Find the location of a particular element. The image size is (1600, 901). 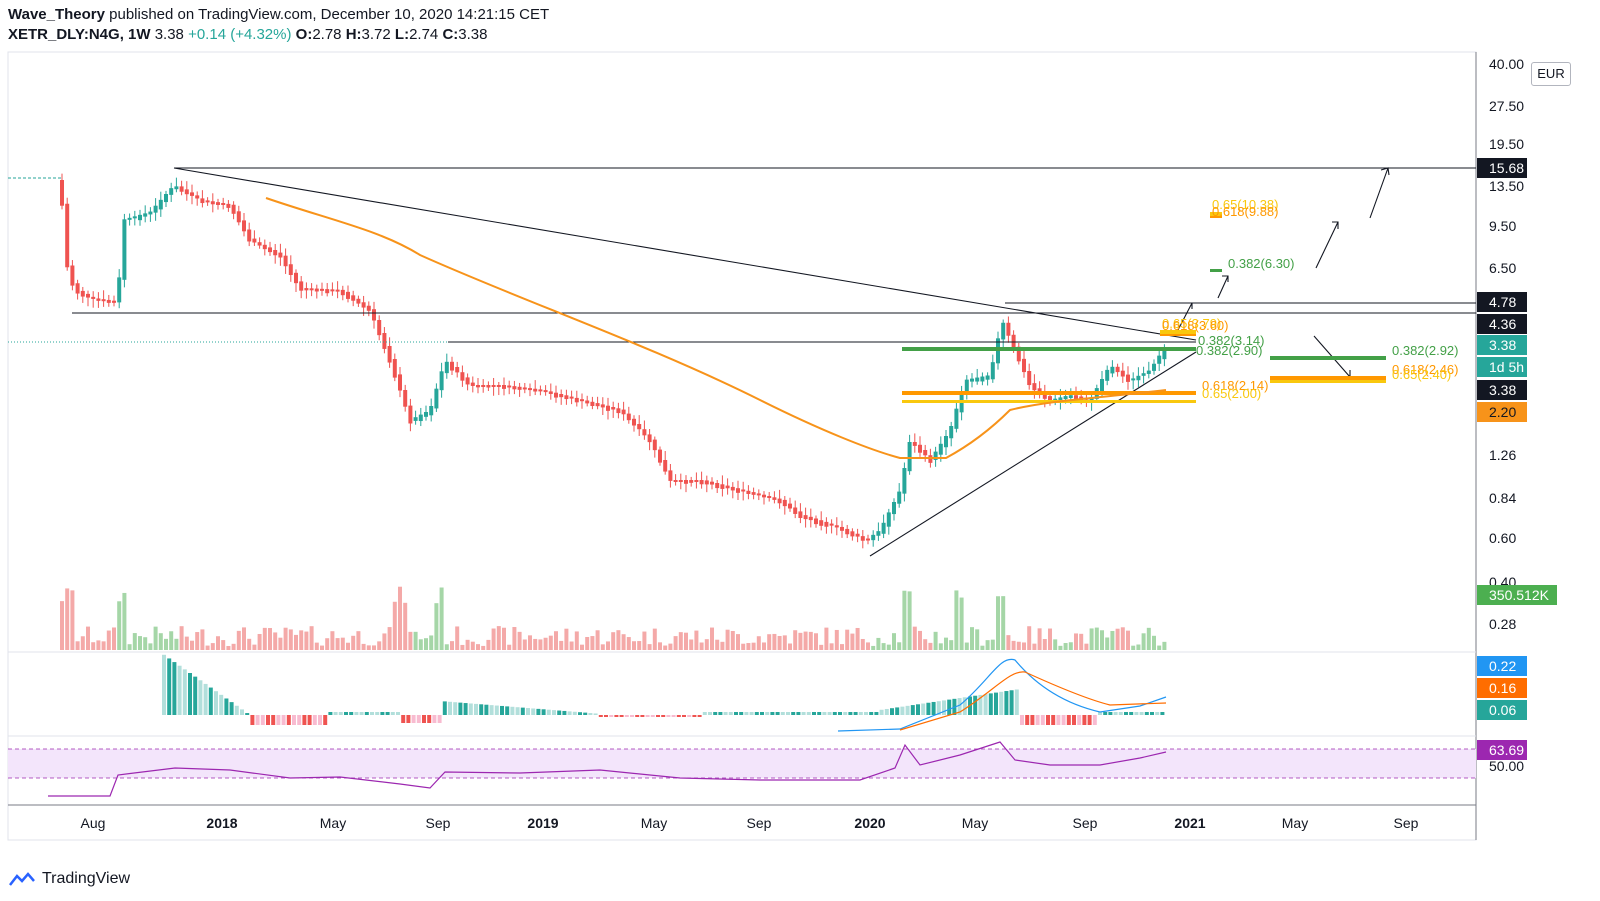

price-tag-text: 350.512K is located at coordinates (1519, 595).